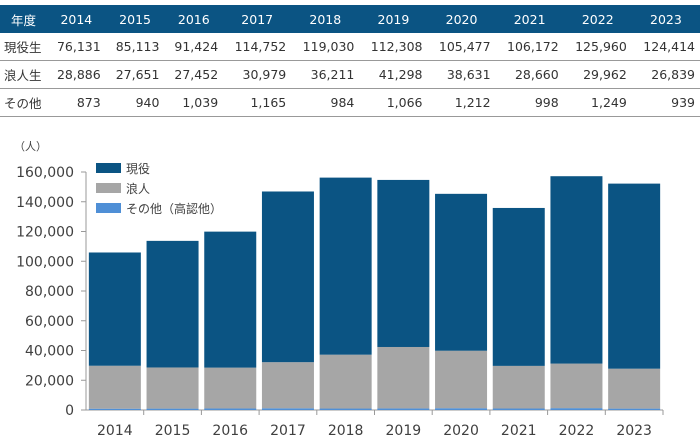  What do you see at coordinates (461, 74) in the screenshot?
I see `table-cell: 38,631` at bounding box center [461, 74].